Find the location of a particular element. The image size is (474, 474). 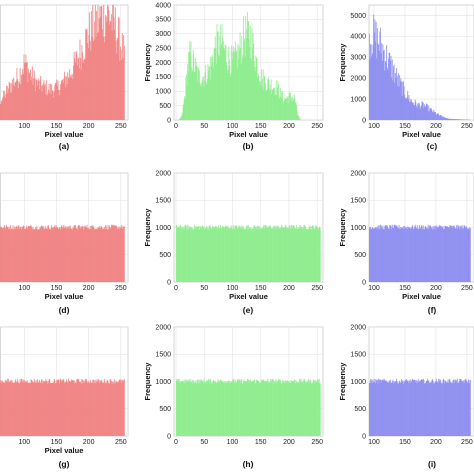

panel-caption: (i) is located at coordinates (432, 464).